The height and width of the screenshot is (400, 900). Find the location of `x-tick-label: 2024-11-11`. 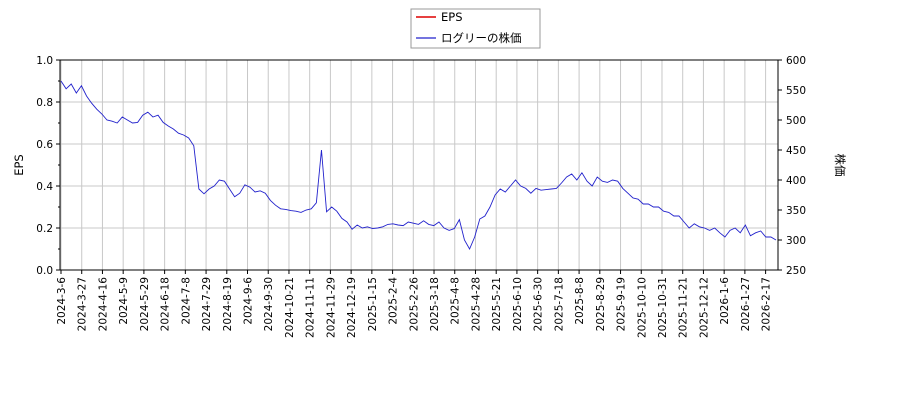

x-tick-label: 2024-11-11 is located at coordinates (311, 307).